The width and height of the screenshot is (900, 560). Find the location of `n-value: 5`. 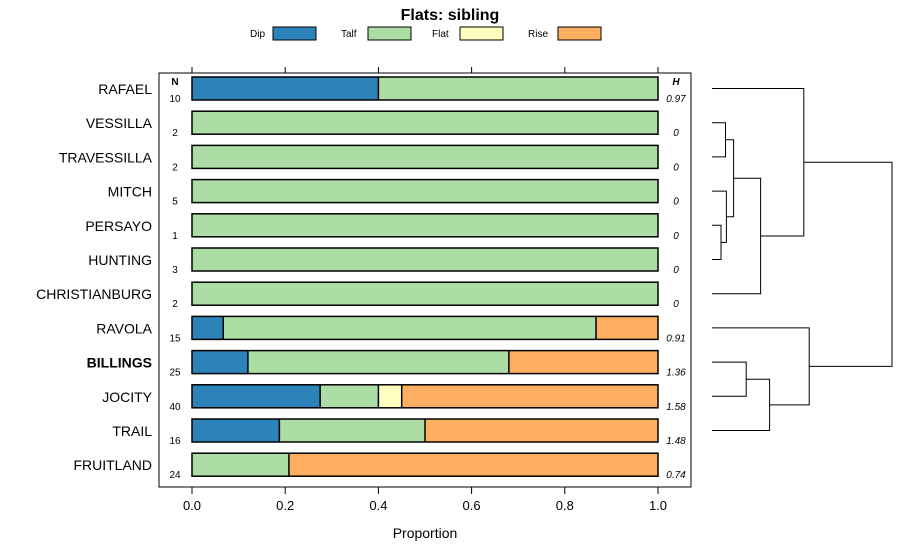

n-value: 5 is located at coordinates (175, 202).